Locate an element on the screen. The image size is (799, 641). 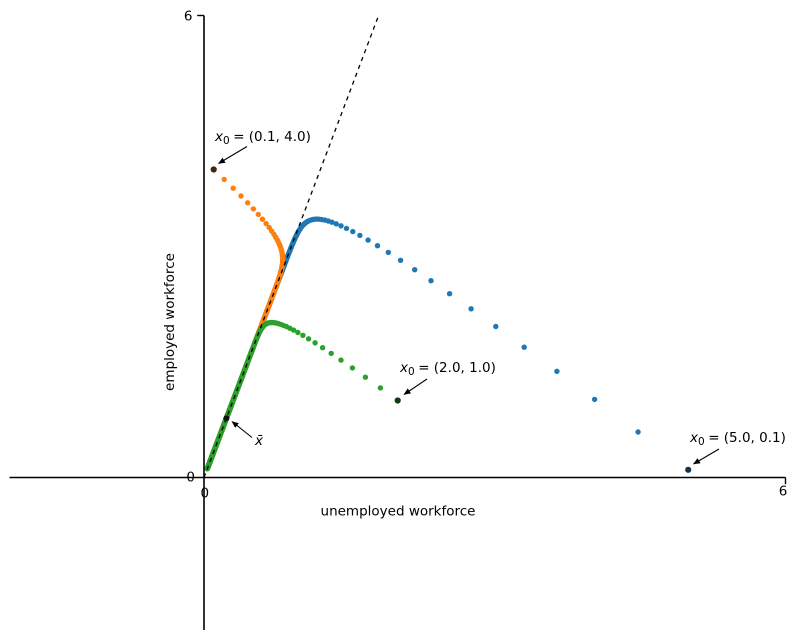
x-axis-label: unemployed workforce is located at coordinates (398, 512).